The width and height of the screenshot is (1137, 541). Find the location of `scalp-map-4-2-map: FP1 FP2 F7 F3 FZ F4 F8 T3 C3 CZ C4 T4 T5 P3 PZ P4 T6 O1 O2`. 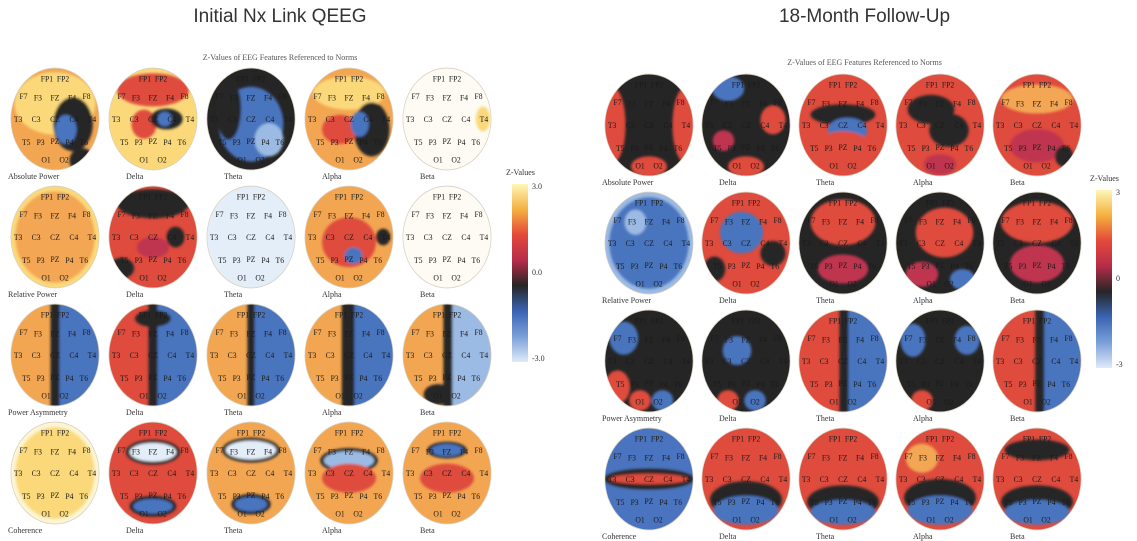

scalp-map-4-2-map: FP1 FP2 F7 F3 FZ F4 F8 T3 C3 CZ C4 T4 T5 P3 PZ P4 T6 O1 O2 is located at coordinates (746, 479).